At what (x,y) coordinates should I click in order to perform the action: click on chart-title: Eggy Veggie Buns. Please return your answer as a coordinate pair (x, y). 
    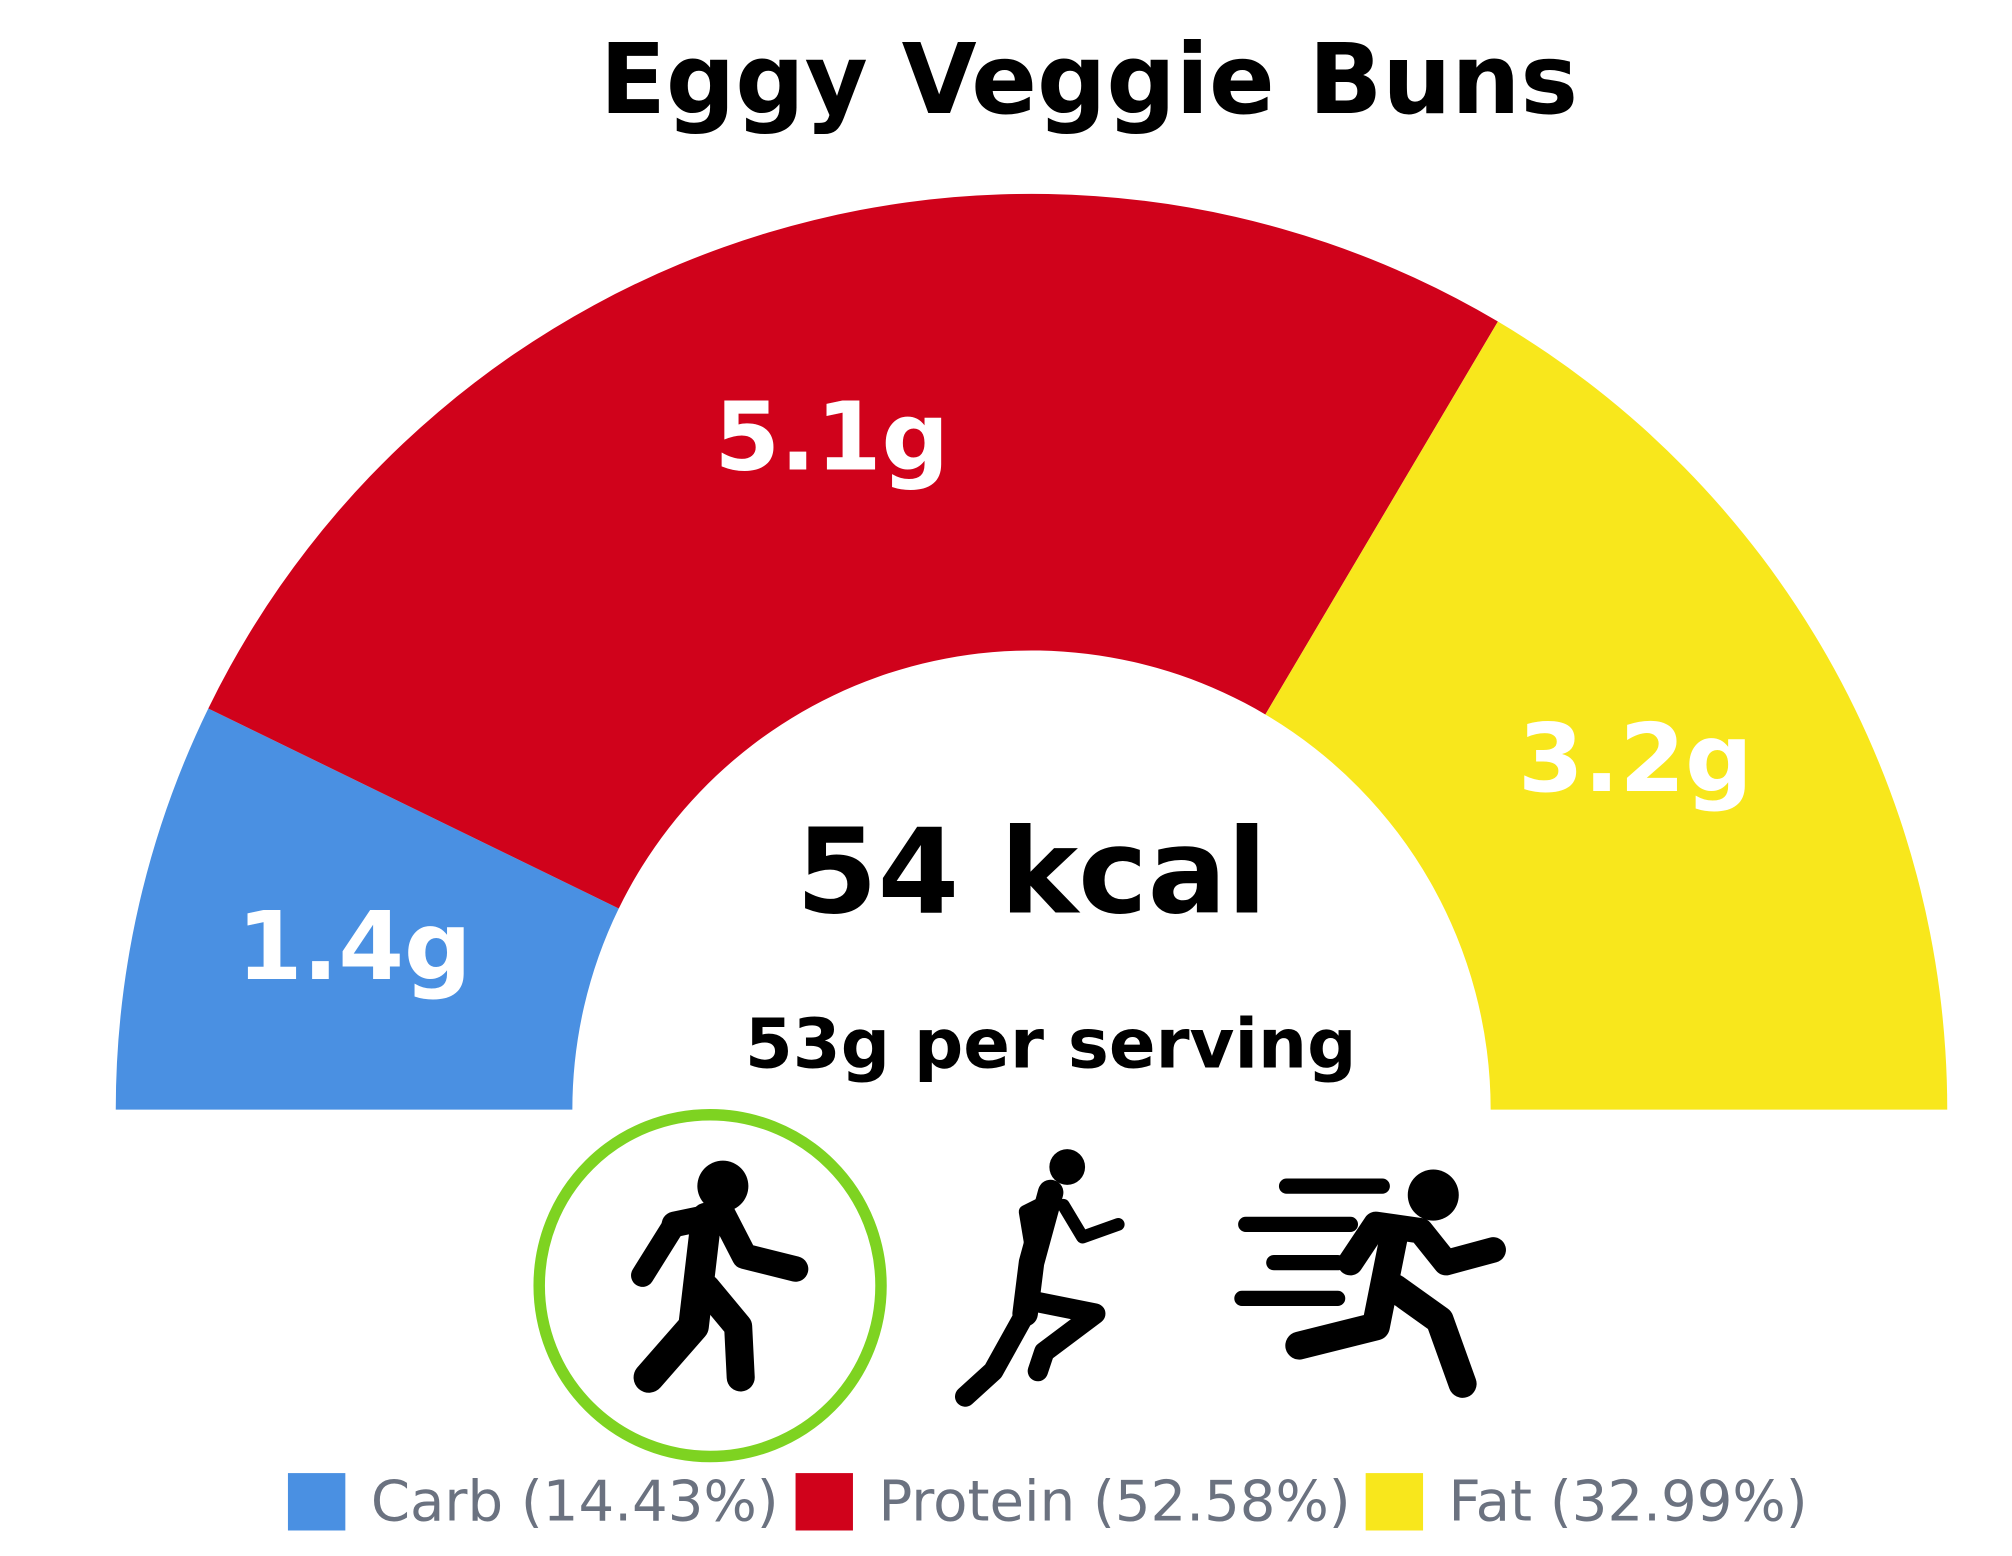
    Looking at the image, I should click on (1089, 79).